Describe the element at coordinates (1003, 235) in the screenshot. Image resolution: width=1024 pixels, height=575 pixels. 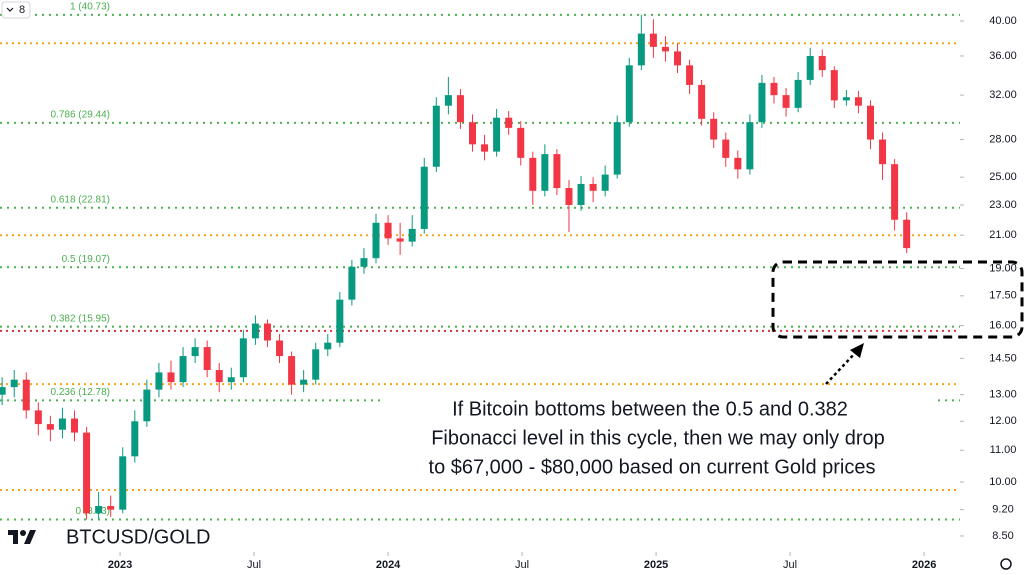
I see `y-tick-label: 21.00` at that location.